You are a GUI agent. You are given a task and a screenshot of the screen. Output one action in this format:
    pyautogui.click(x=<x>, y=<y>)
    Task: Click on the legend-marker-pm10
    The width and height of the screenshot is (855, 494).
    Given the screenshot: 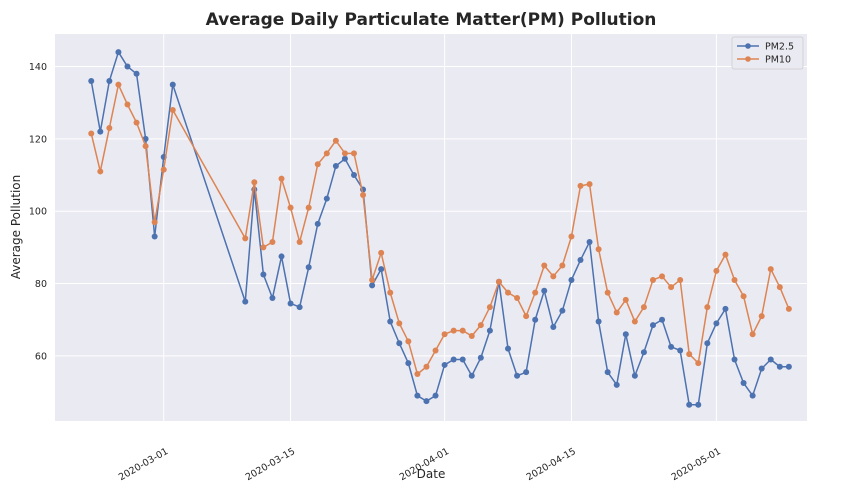 What is the action you would take?
    pyautogui.click(x=748, y=59)
    